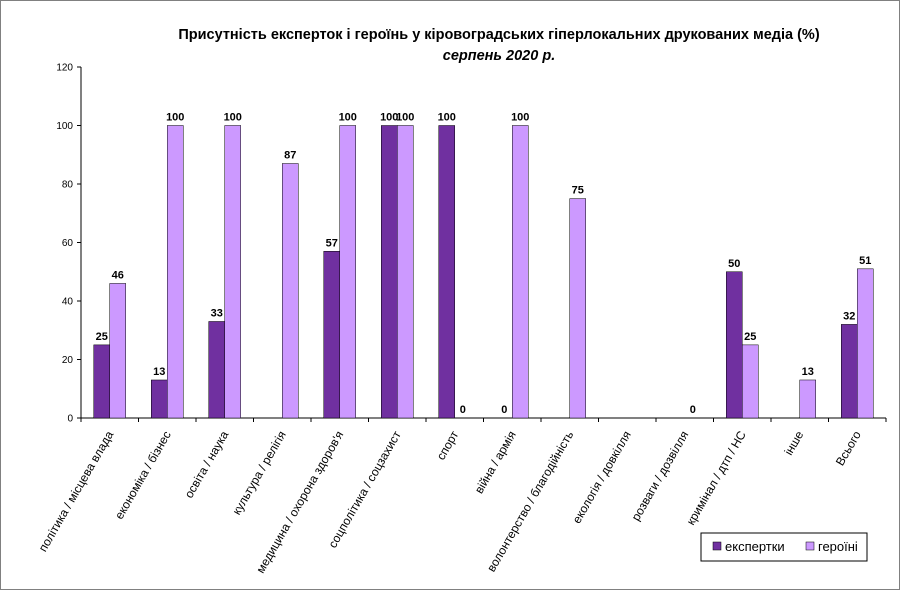 The width and height of the screenshot is (900, 591). What do you see at coordinates (578, 191) in the screenshot?
I see `data-label-series-1: 75` at bounding box center [578, 191].